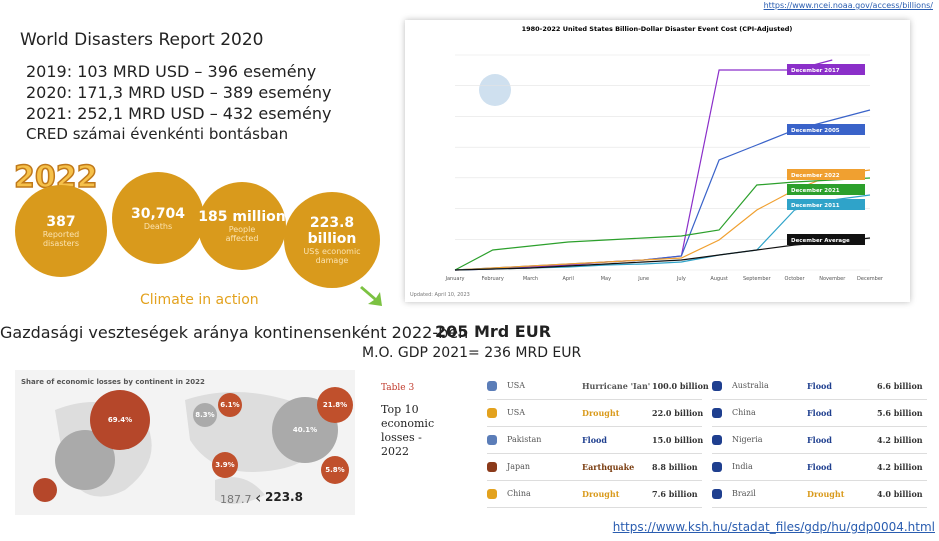 The image size is (939, 541). What do you see at coordinates (199, 300) in the screenshot?
I see `climate-text: Climate in action` at bounding box center [199, 300].